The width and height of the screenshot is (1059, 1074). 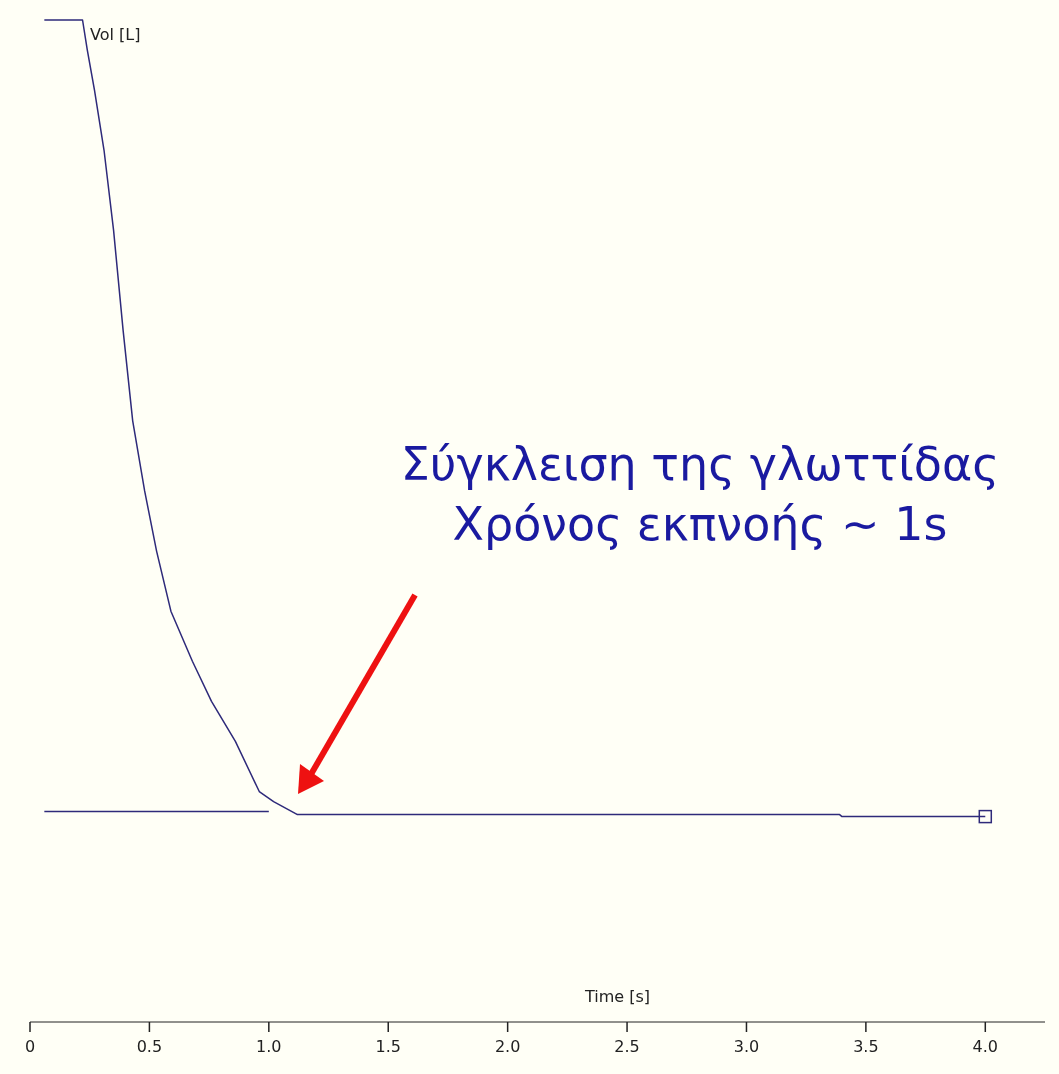 What do you see at coordinates (746, 1046) in the screenshot?
I see `x-tick-label: 3.0` at bounding box center [746, 1046].